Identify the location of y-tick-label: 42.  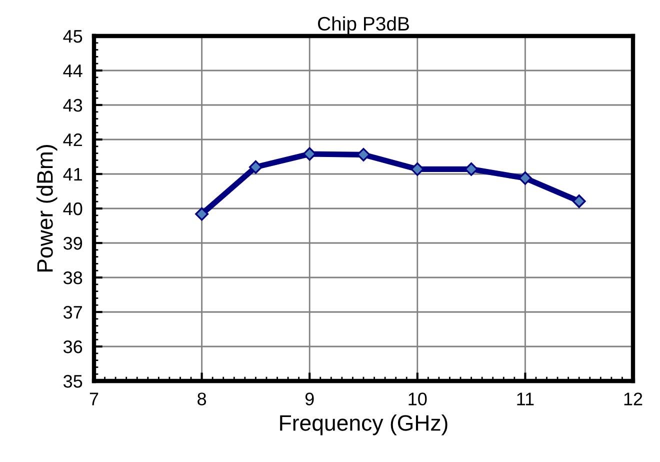
(72, 139).